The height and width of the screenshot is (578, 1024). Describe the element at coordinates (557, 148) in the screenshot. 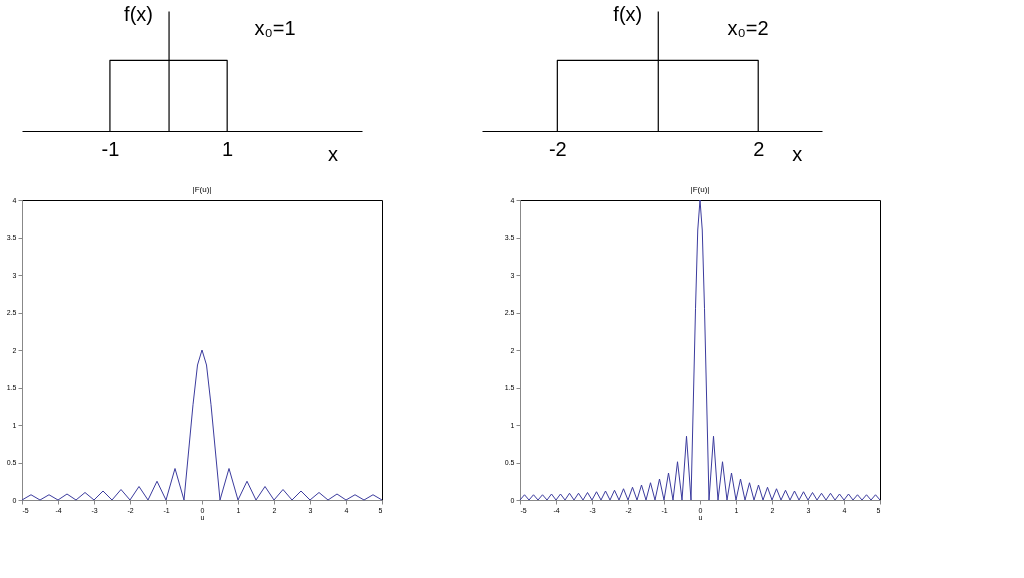

I see `x-tick-label: -2` at that location.